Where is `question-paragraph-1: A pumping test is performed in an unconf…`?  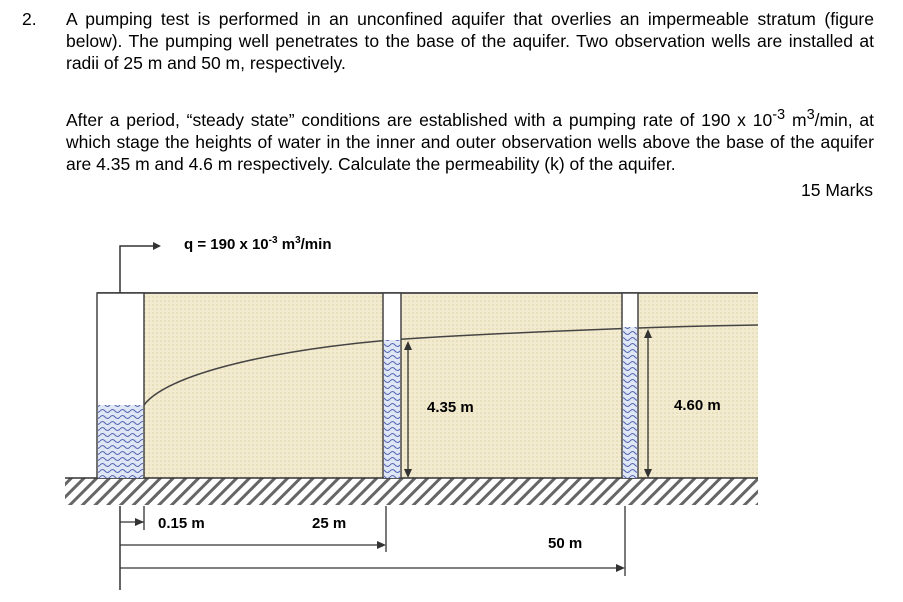 question-paragraph-1: A pumping test is performed in an unconf… is located at coordinates (470, 41).